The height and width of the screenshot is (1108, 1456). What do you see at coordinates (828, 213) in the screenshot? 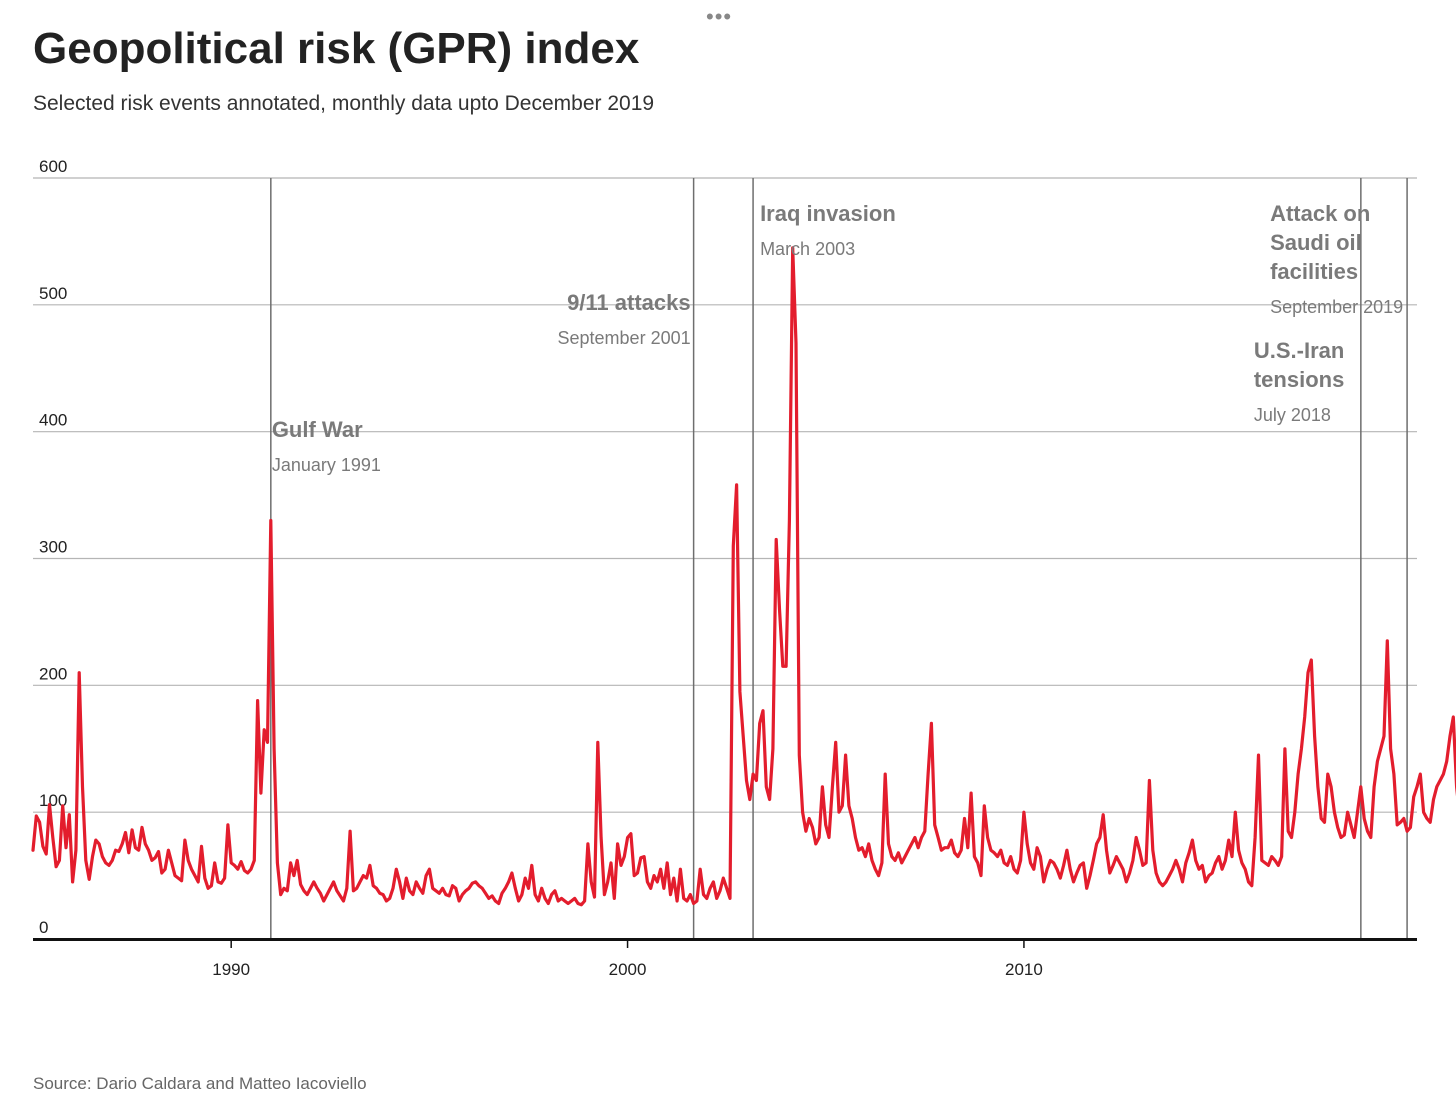
I see `annotation-title-2: Iraq invasion` at bounding box center [828, 213].